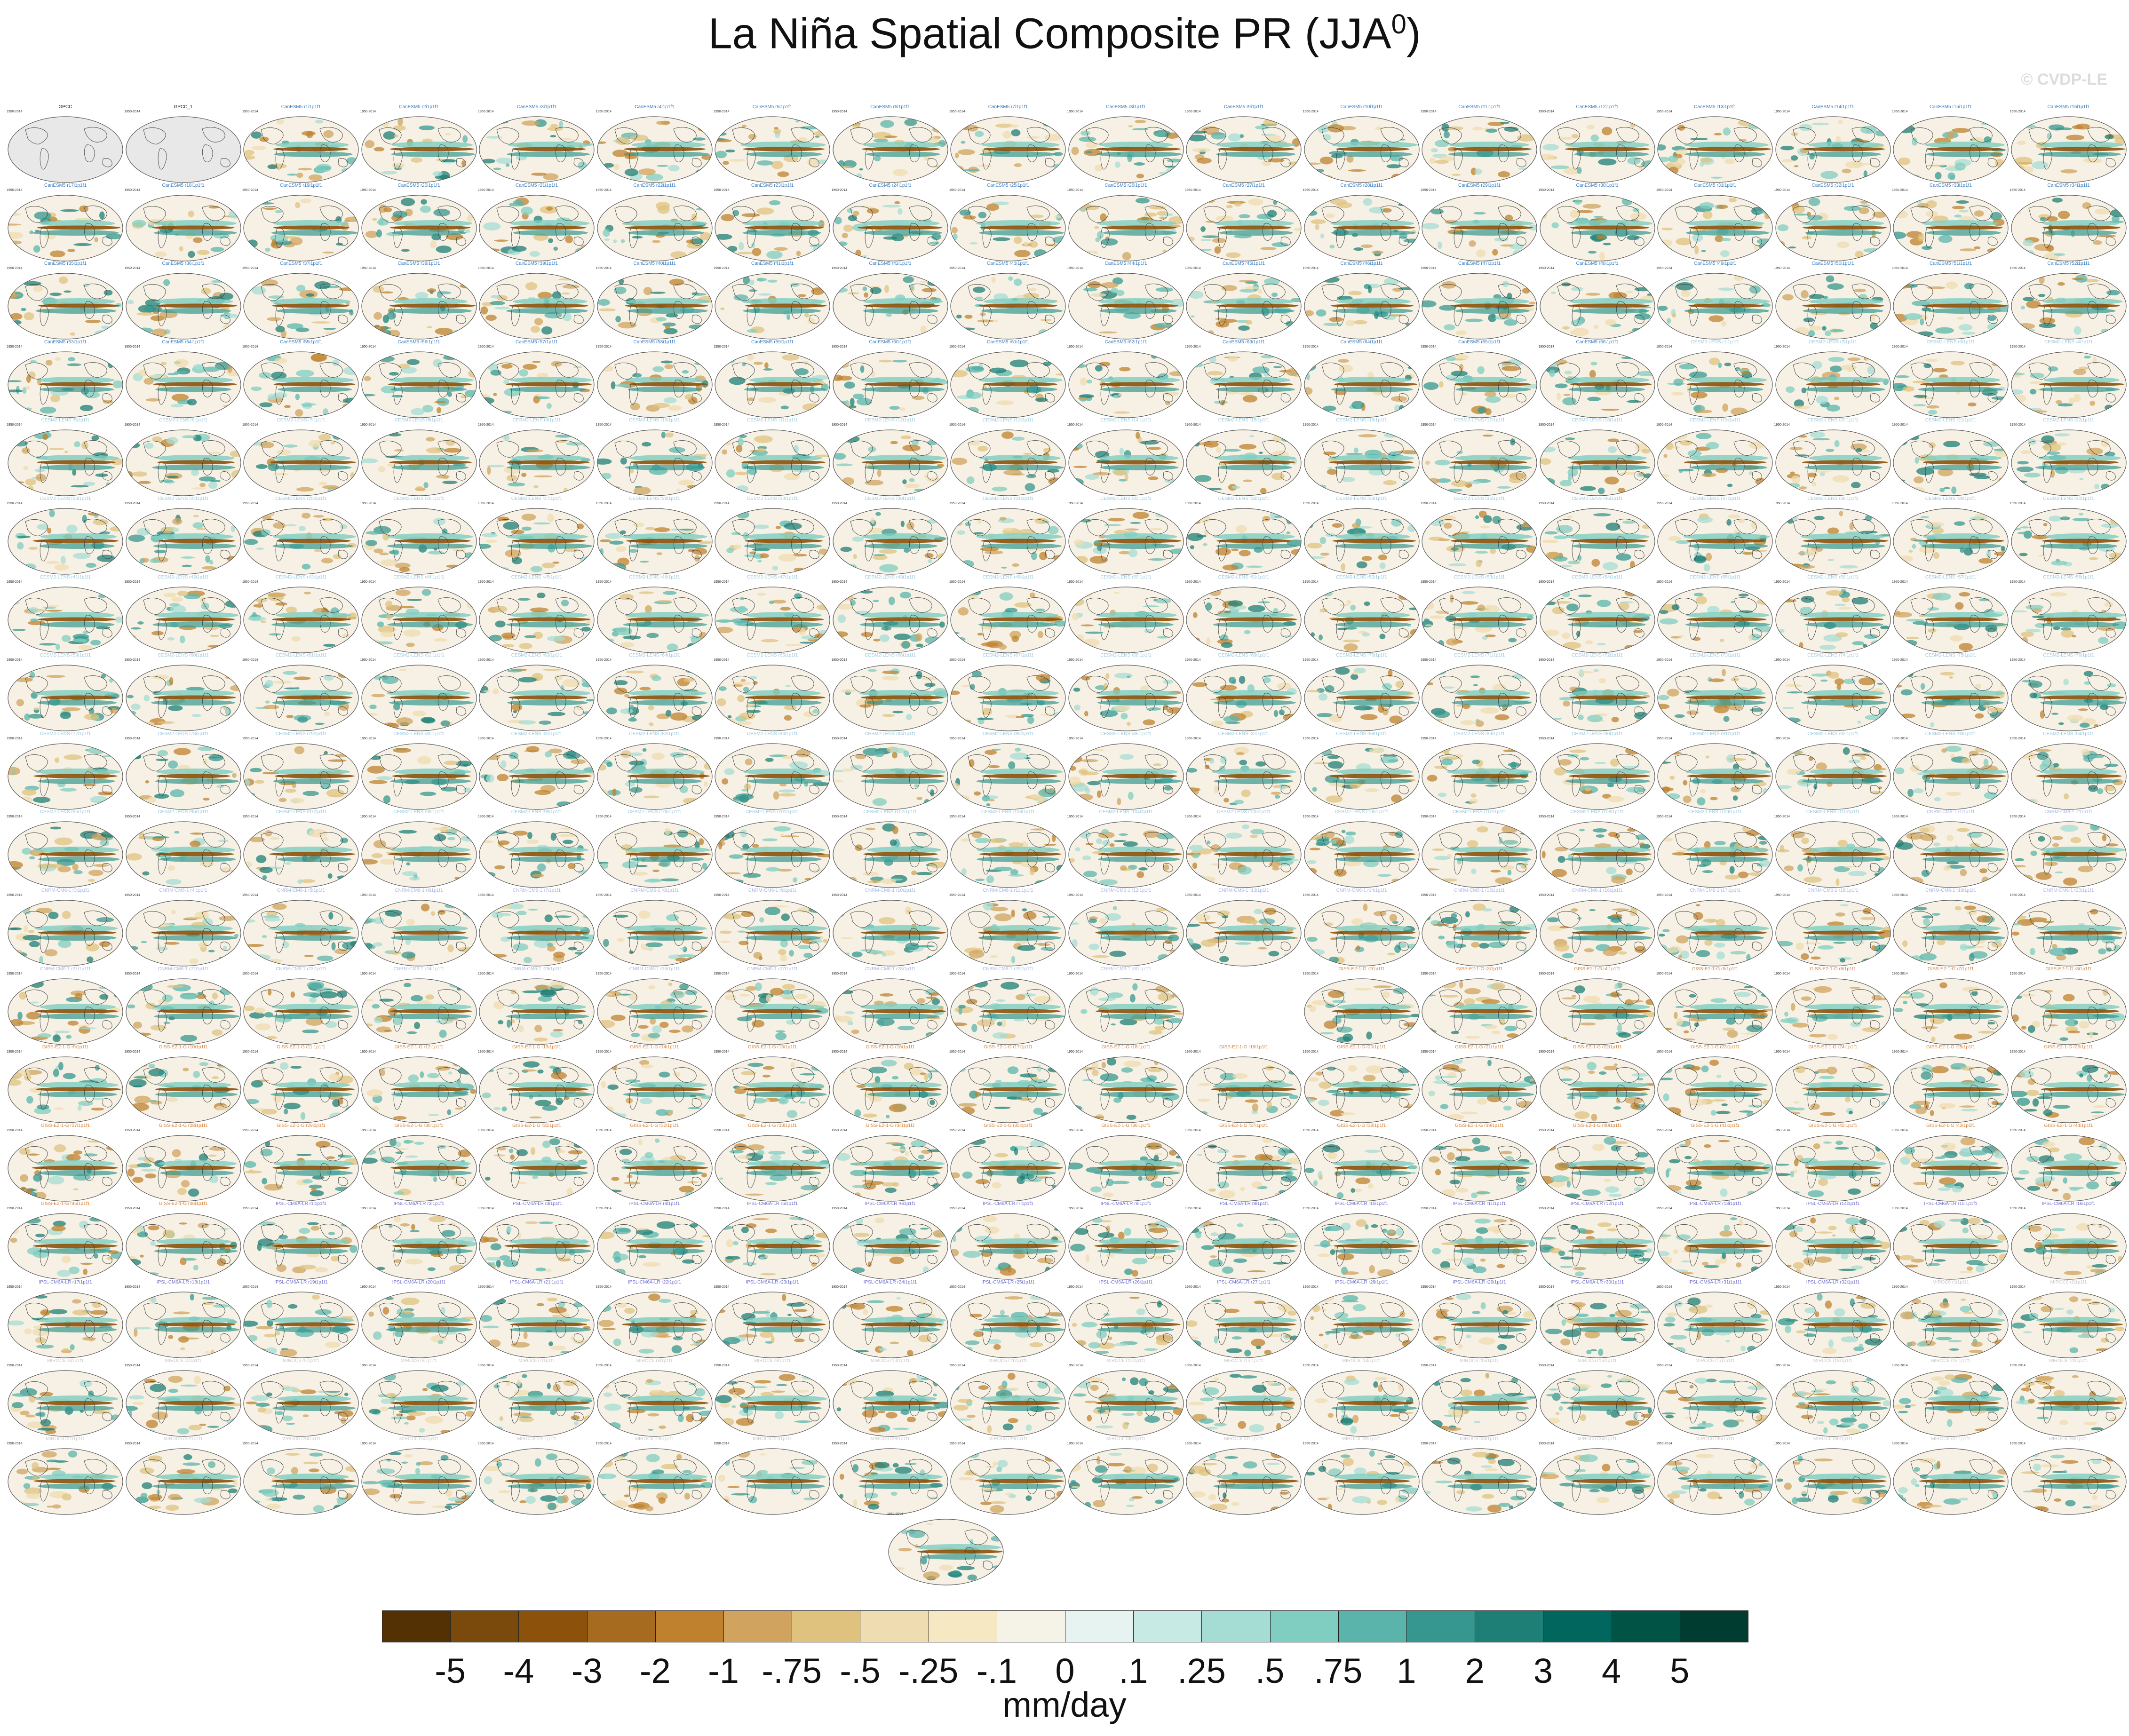 This screenshot has height=1736, width=2129. Describe the element at coordinates (655, 107) in the screenshot. I see `panel-title: CanESM5 r4i1p1f1` at that location.